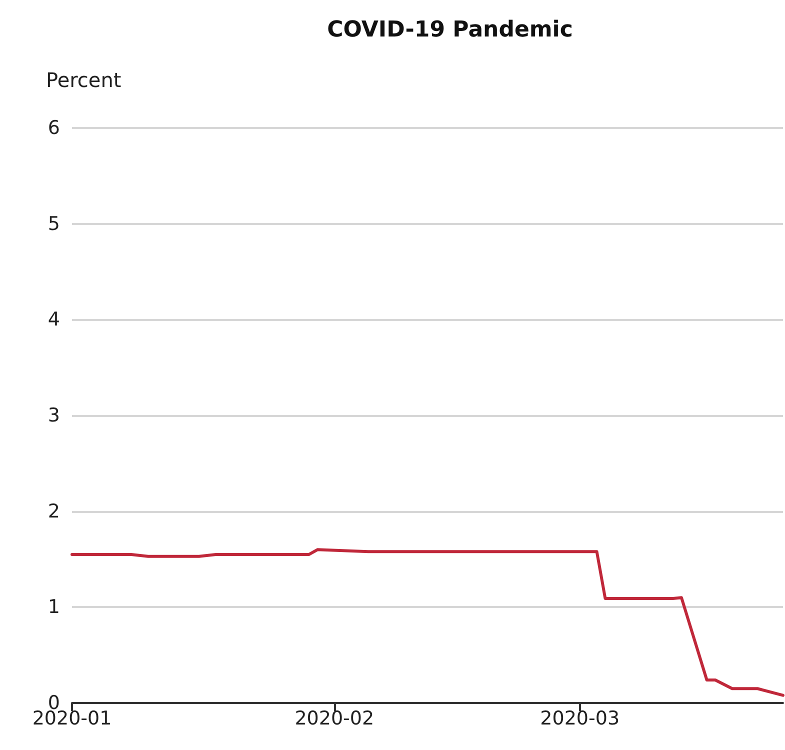 The width and height of the screenshot is (785, 750). What do you see at coordinates (54, 607) in the screenshot?
I see `y-tick-label: 1` at bounding box center [54, 607].